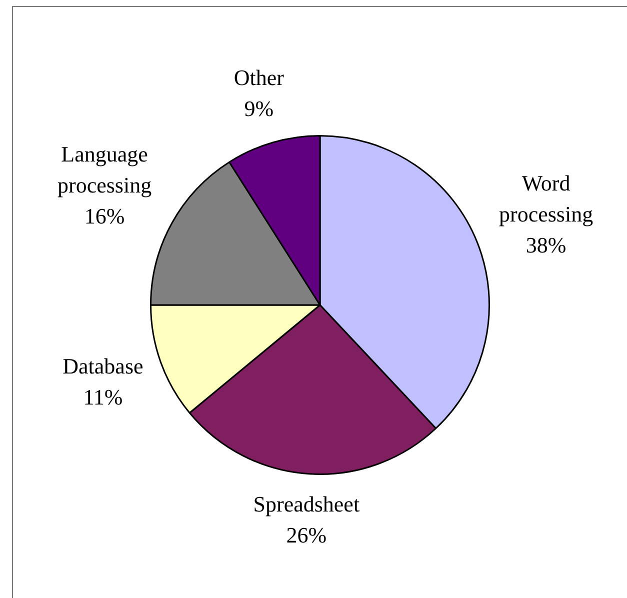 The image size is (627, 598). Describe the element at coordinates (104, 215) in the screenshot. I see `data-label: 16%` at that location.